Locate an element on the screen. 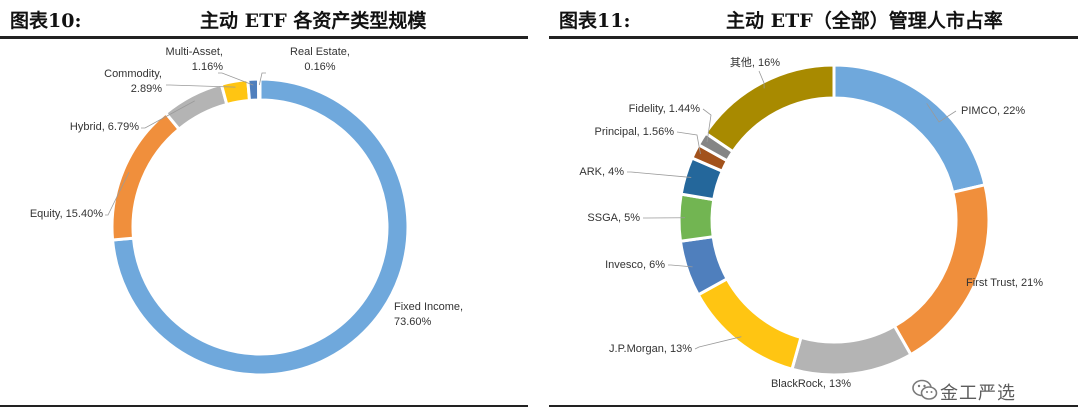 The height and width of the screenshot is (411, 1078). data-label-ssga: SSGA, 5% is located at coordinates (613, 218).